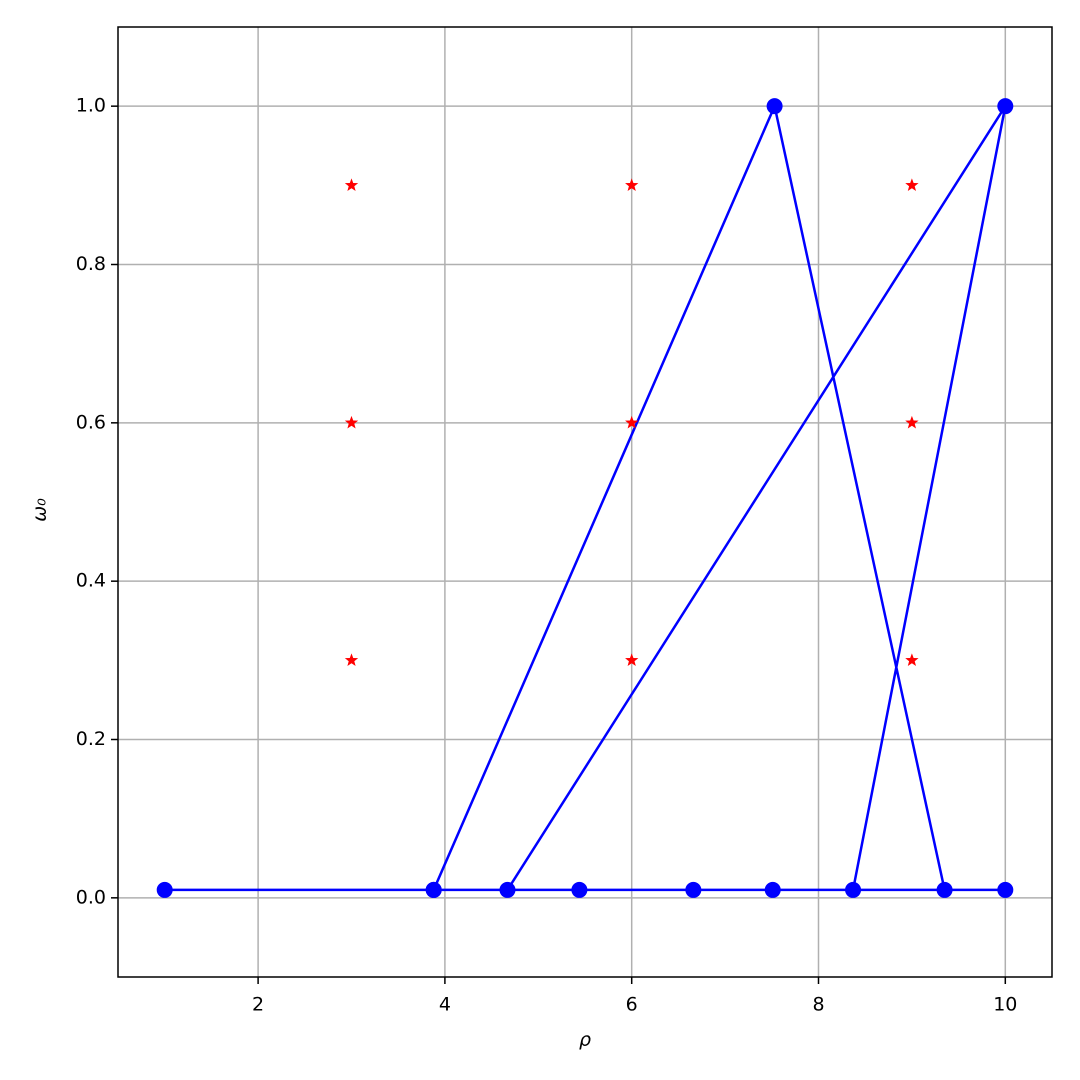 Image resolution: width=1080 pixels, height=1080 pixels. What do you see at coordinates (91, 897) in the screenshot?
I see `y-tick-label: 0.0` at bounding box center [91, 897].